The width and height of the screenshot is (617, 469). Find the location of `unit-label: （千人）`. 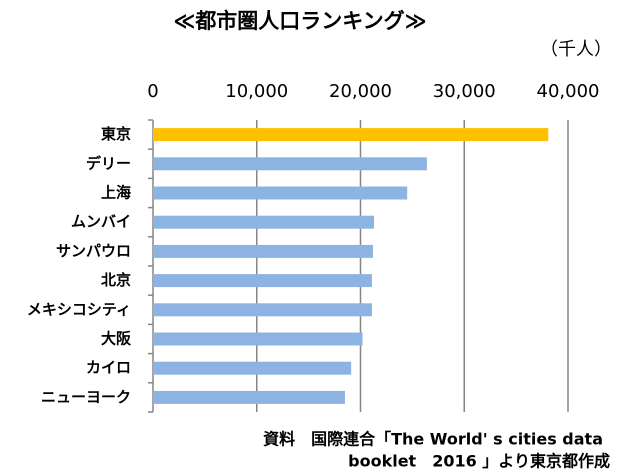

unit-label: （千人） is located at coordinates (576, 49).